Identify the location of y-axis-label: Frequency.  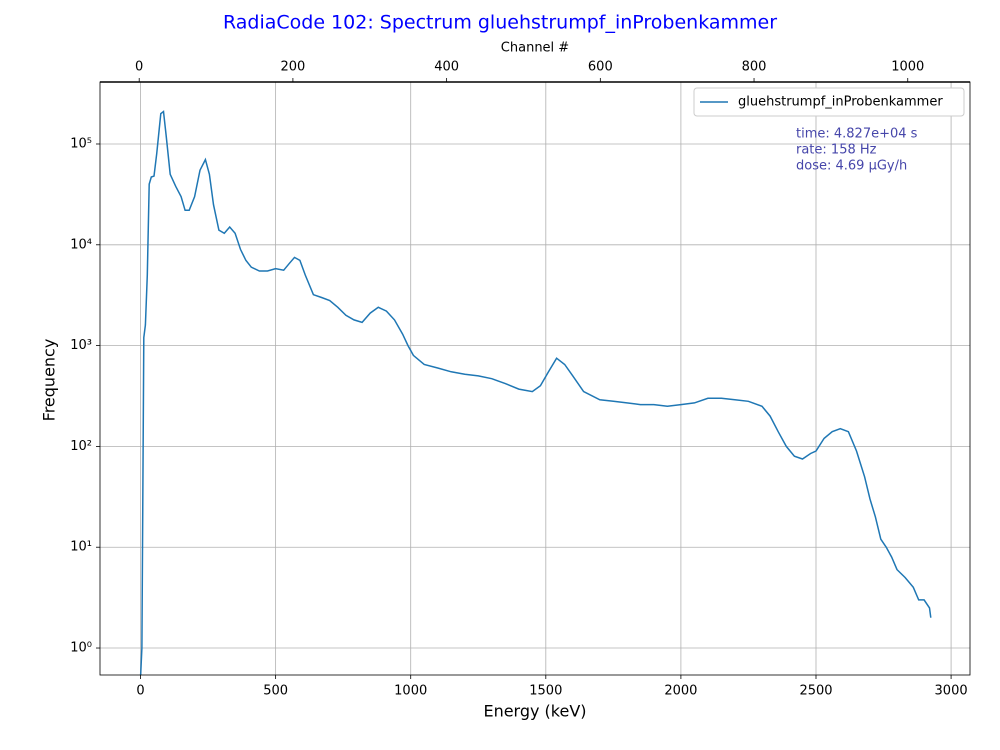
(49, 380).